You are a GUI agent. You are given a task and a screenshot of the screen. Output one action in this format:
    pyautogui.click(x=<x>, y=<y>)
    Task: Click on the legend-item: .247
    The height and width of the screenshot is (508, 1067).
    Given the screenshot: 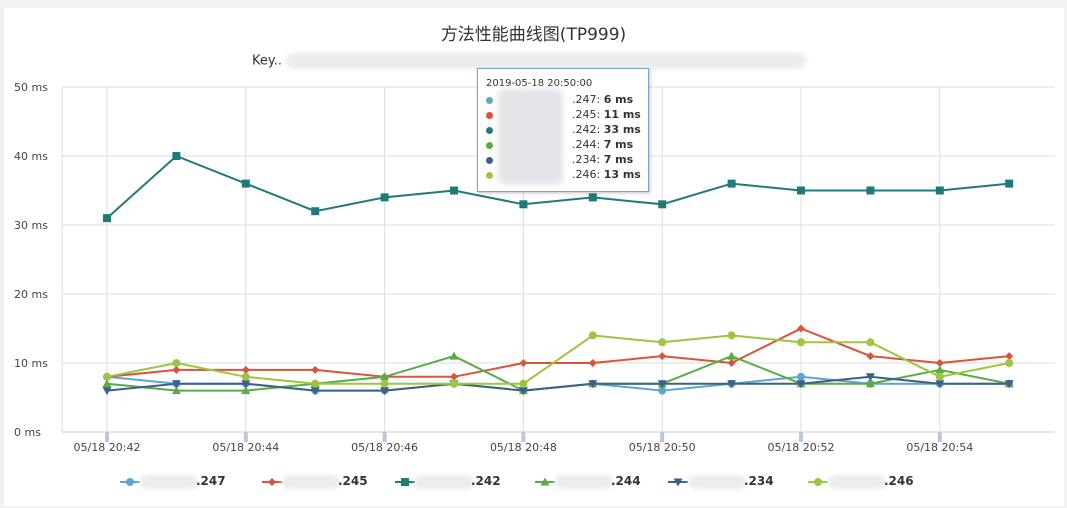 What is the action you would take?
    pyautogui.click(x=185, y=483)
    